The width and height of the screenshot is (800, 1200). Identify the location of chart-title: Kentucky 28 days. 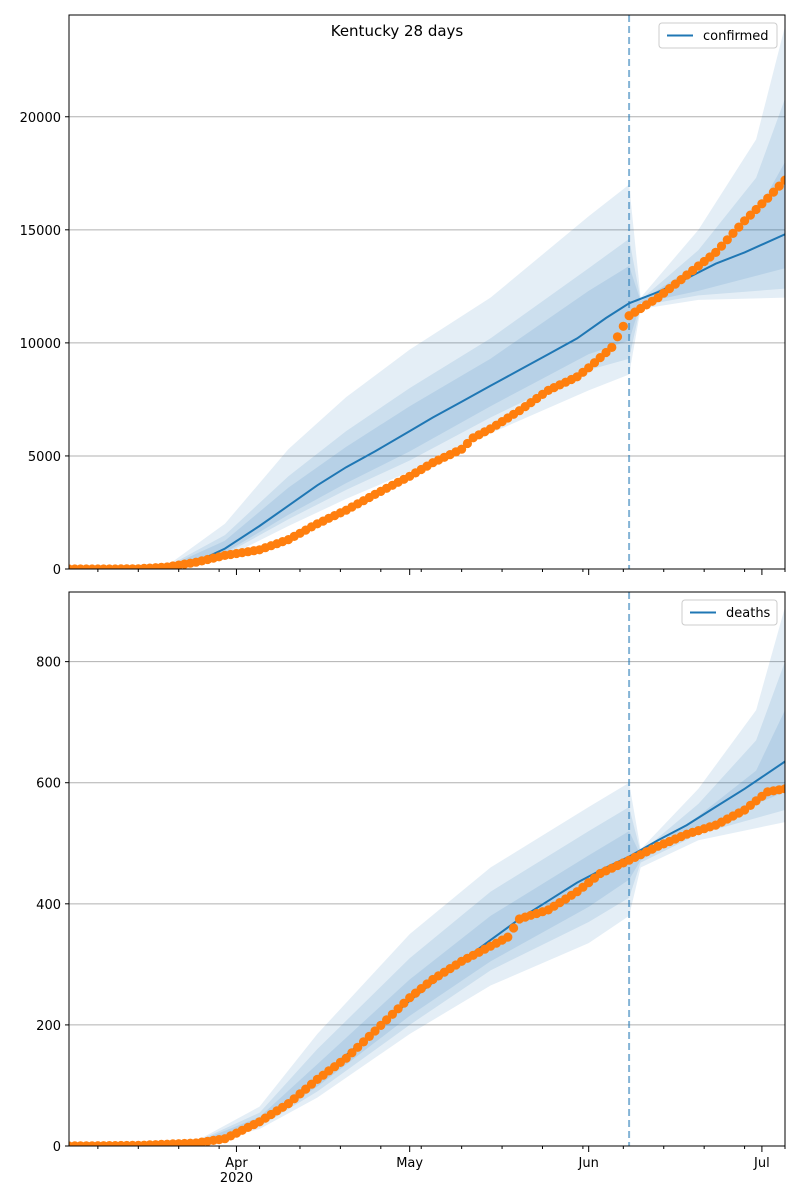
(397, 31).